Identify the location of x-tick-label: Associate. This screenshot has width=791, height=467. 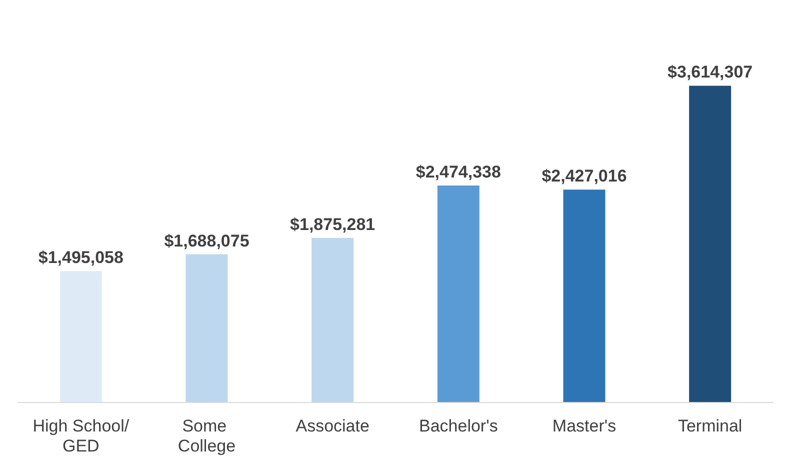
(333, 426).